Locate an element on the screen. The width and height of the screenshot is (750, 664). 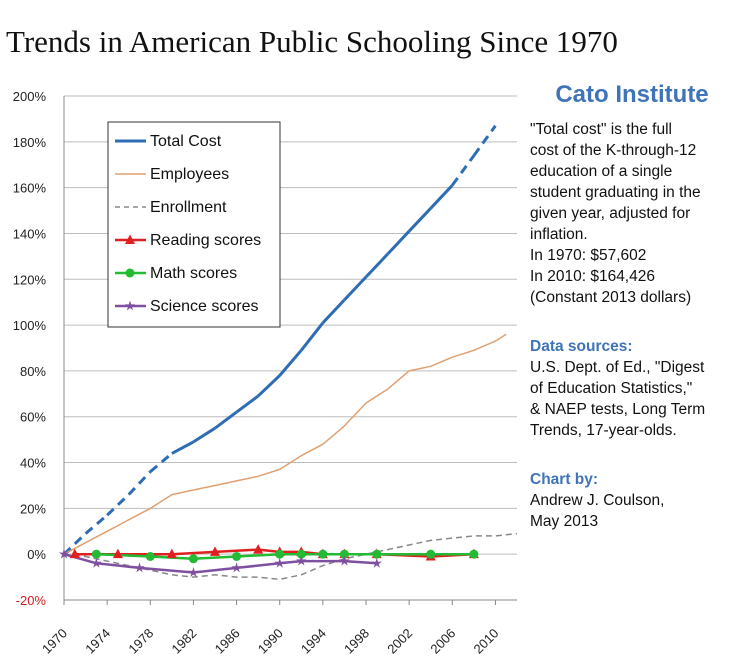
description-line: inflation. is located at coordinates (559, 234).